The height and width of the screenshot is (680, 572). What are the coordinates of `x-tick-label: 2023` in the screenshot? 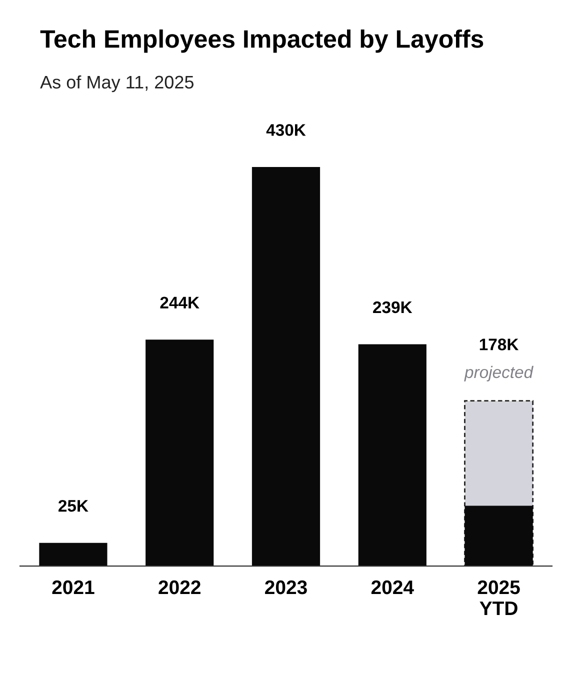 It's located at (286, 587).